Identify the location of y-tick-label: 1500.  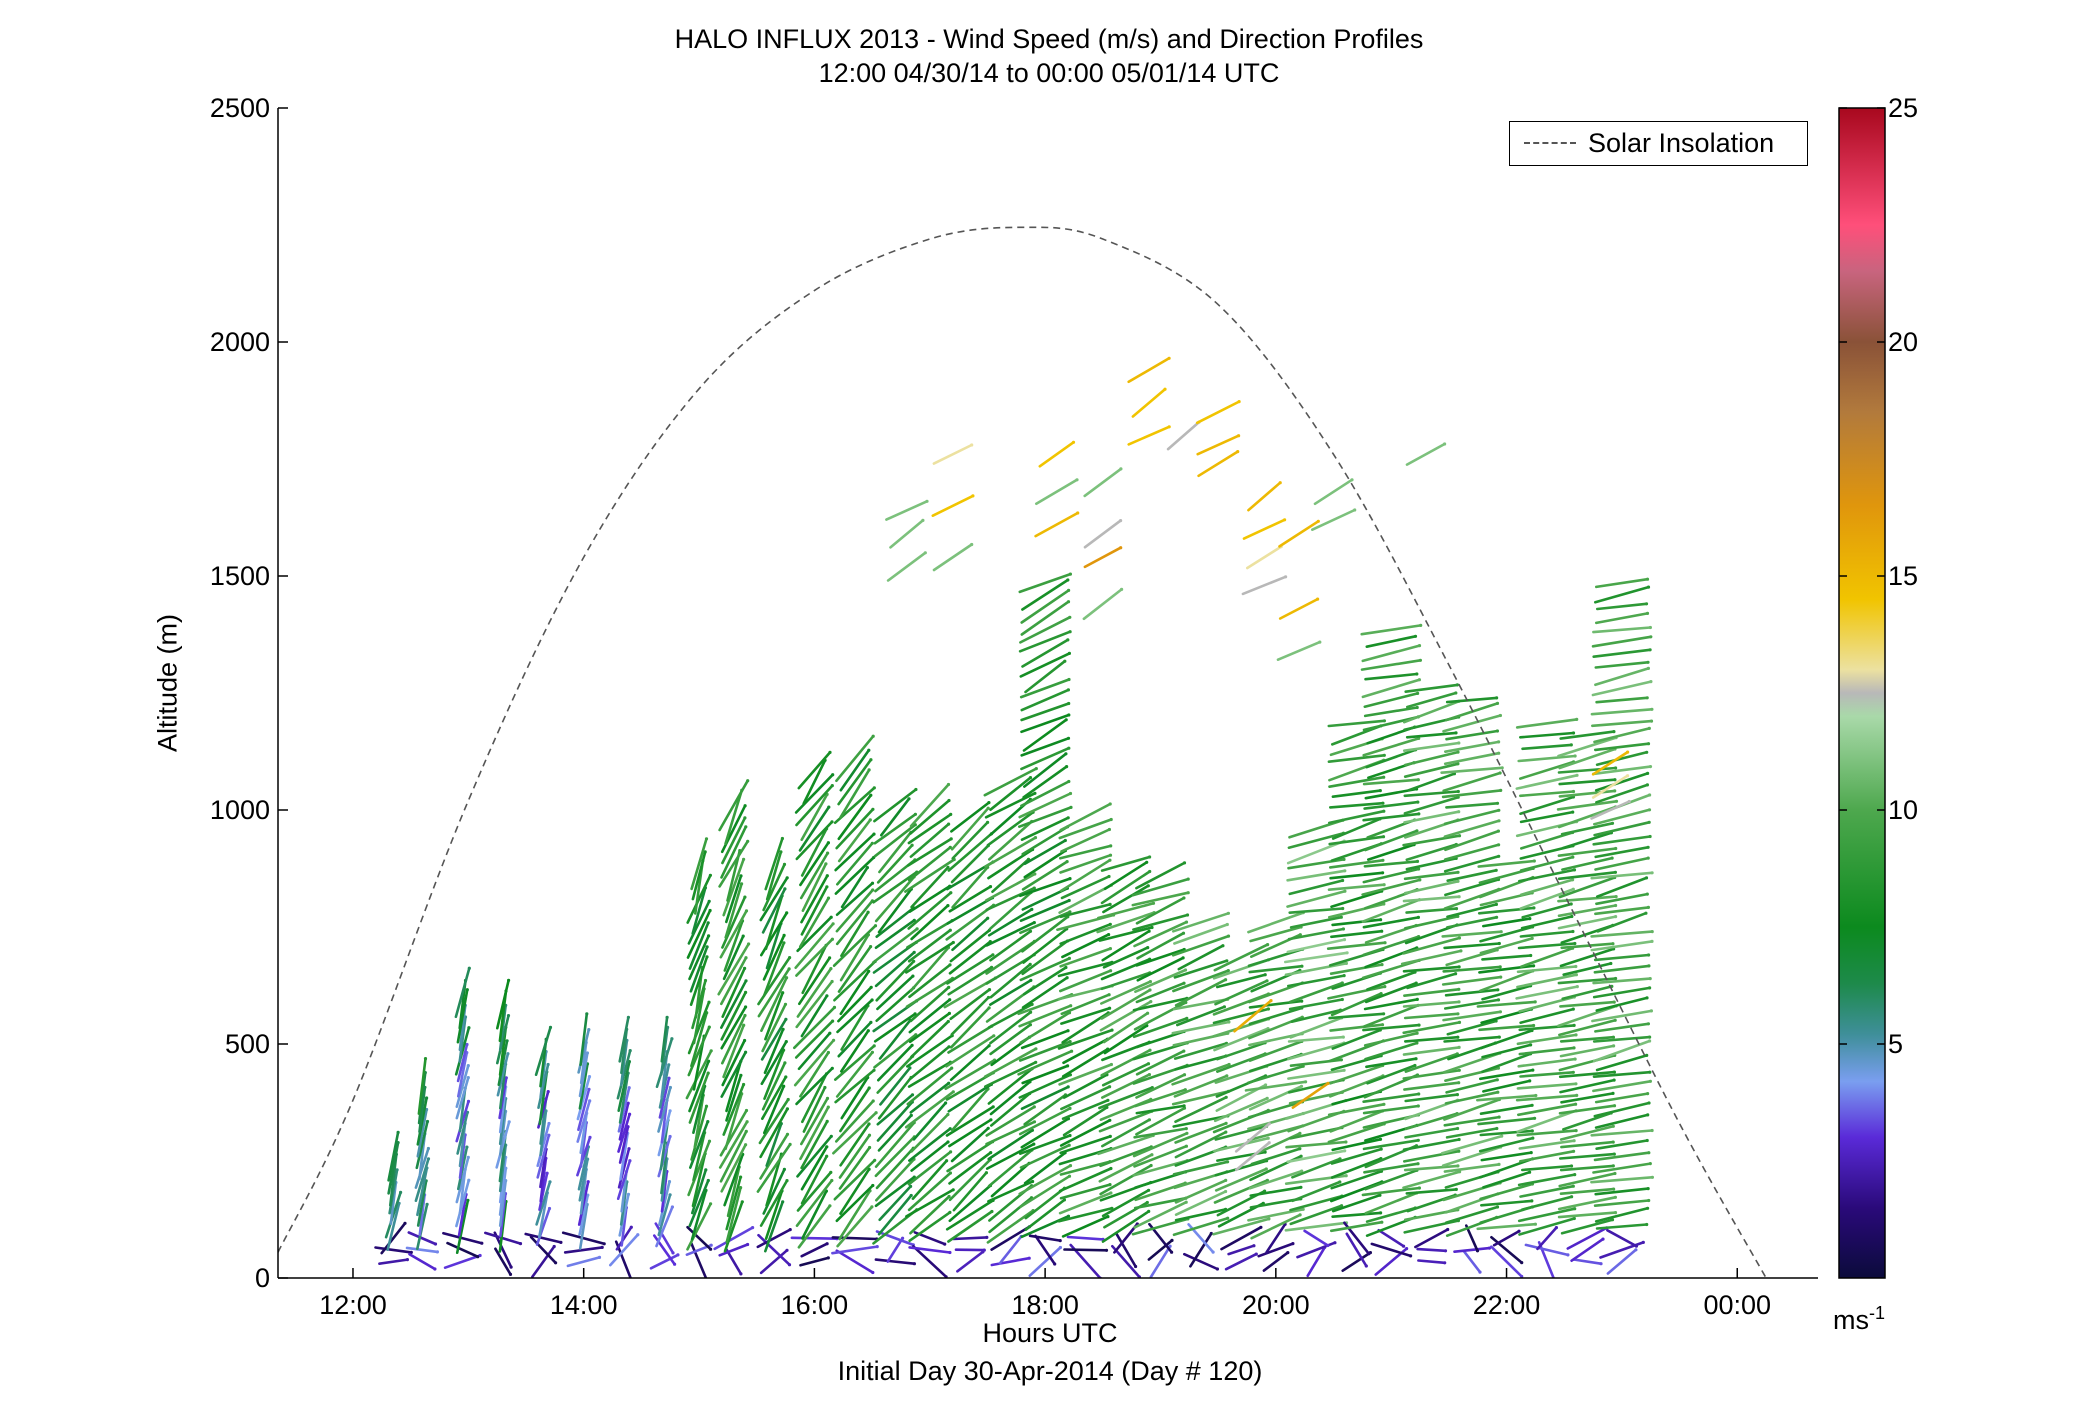
(240, 576).